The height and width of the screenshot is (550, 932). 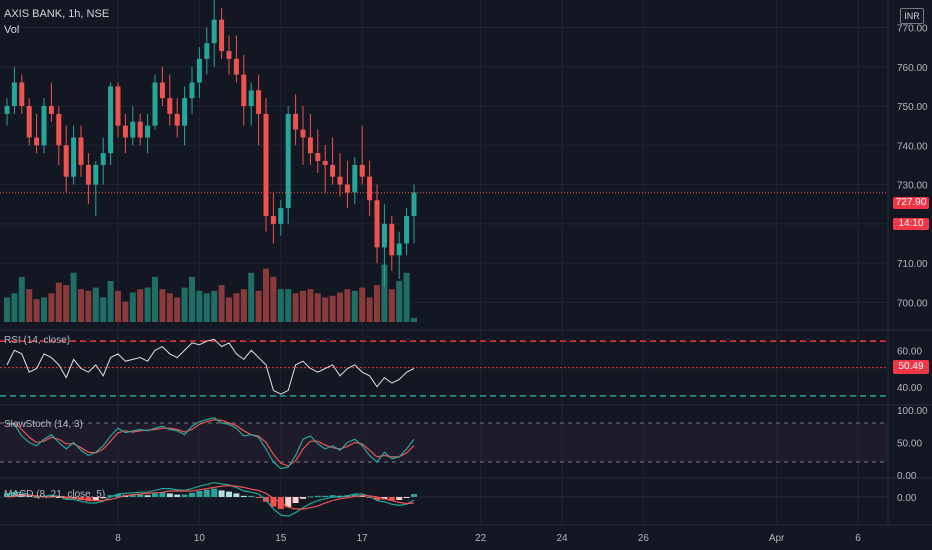 What do you see at coordinates (912, 186) in the screenshot?
I see `price-tick-label: 730.00` at bounding box center [912, 186].